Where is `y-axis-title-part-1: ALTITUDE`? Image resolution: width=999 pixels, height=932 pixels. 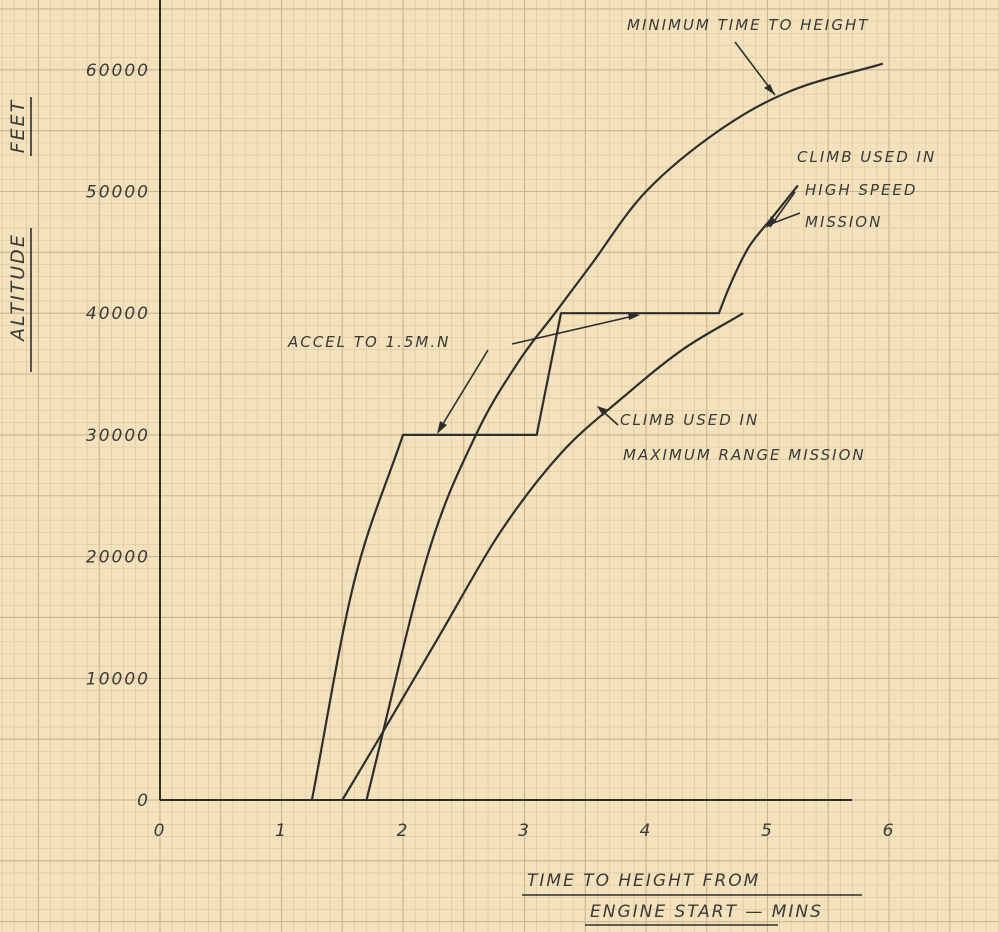 y-axis-title-part-1: ALTITUDE is located at coordinates (18, 288).